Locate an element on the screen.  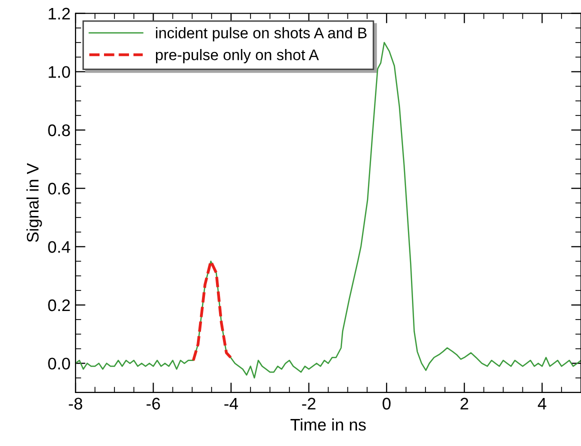
x-tick-label: 4 is located at coordinates (542, 404).